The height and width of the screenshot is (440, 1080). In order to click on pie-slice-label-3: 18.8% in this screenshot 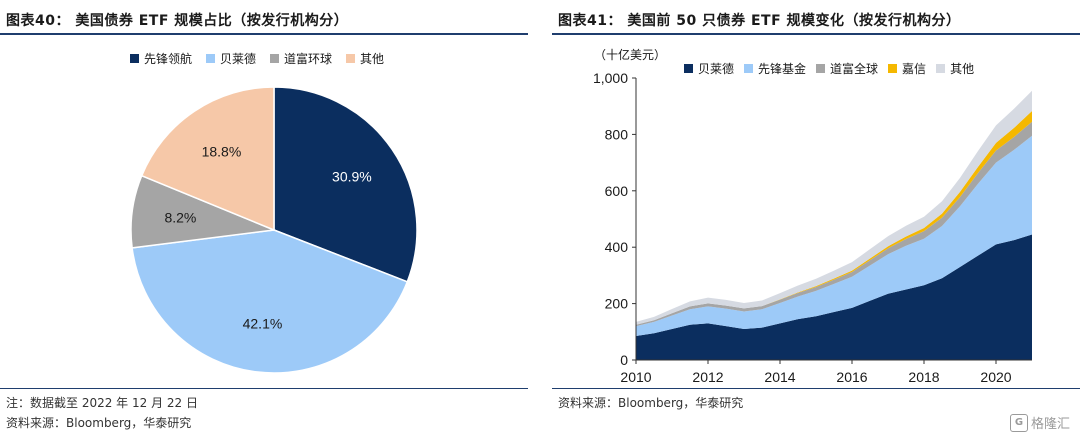, I will do `click(222, 152)`.